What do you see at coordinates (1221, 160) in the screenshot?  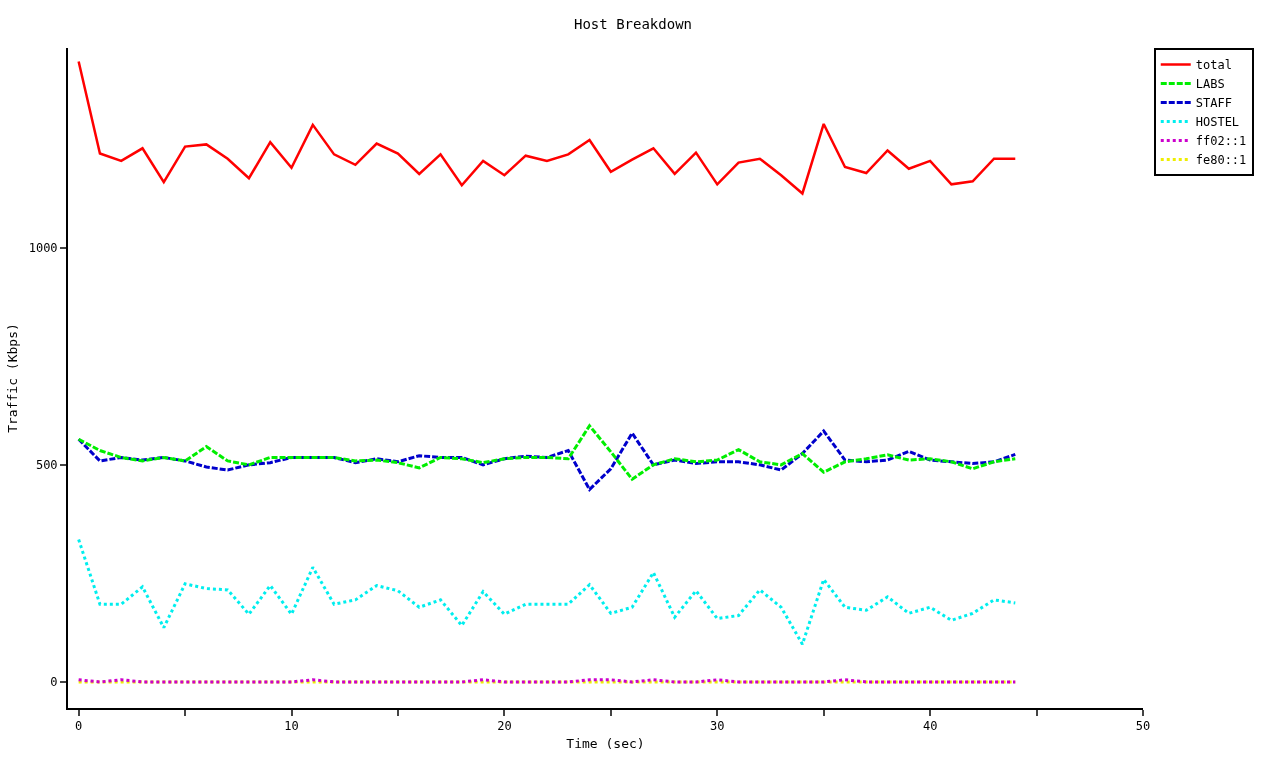 I see `legend-label: fe80::1` at bounding box center [1221, 160].